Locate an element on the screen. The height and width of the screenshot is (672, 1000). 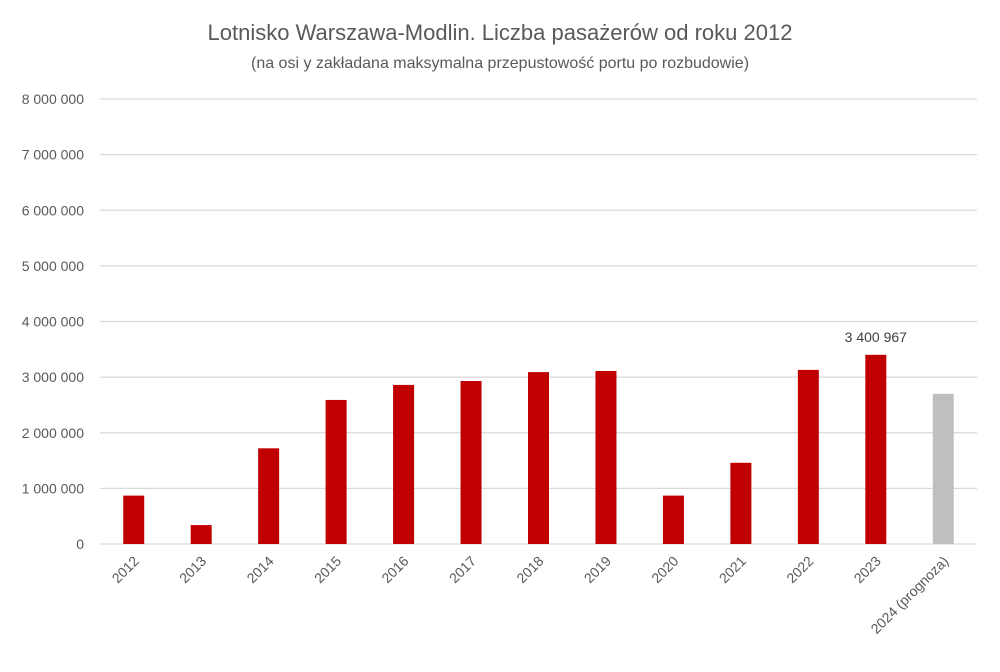
x-tick-label: 2019 is located at coordinates (597, 569).